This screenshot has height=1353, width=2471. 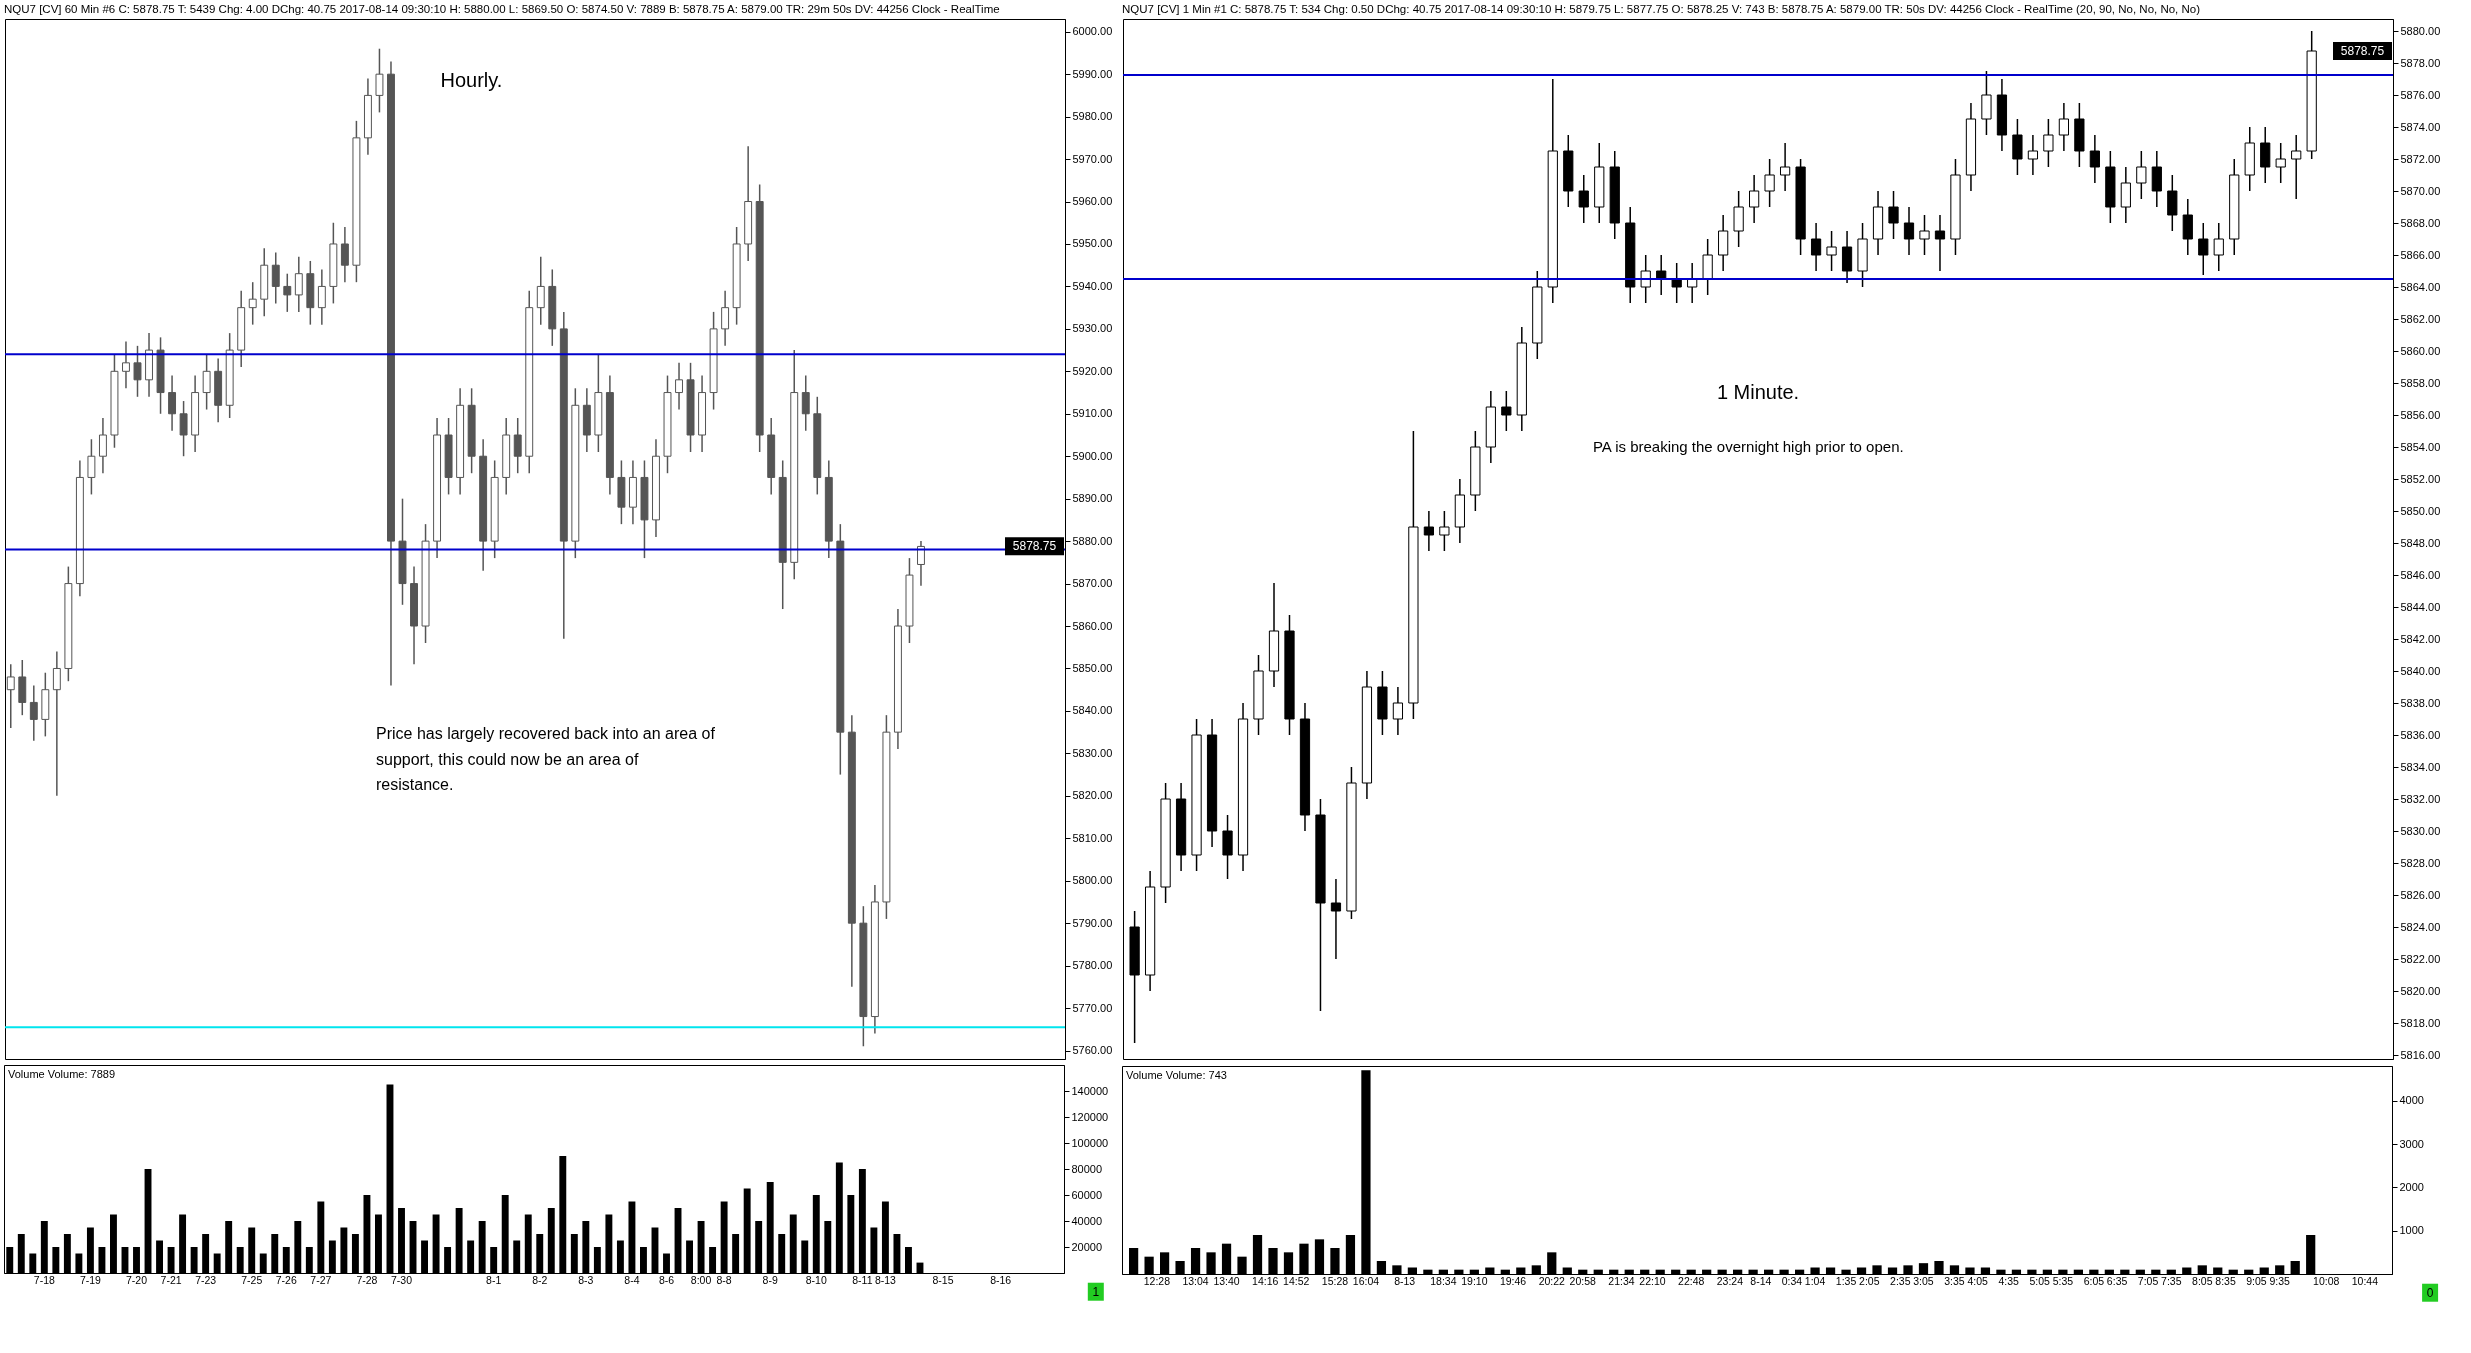 What do you see at coordinates (1621, 1280) in the screenshot?
I see `x-tick-label: 21:34` at bounding box center [1621, 1280].